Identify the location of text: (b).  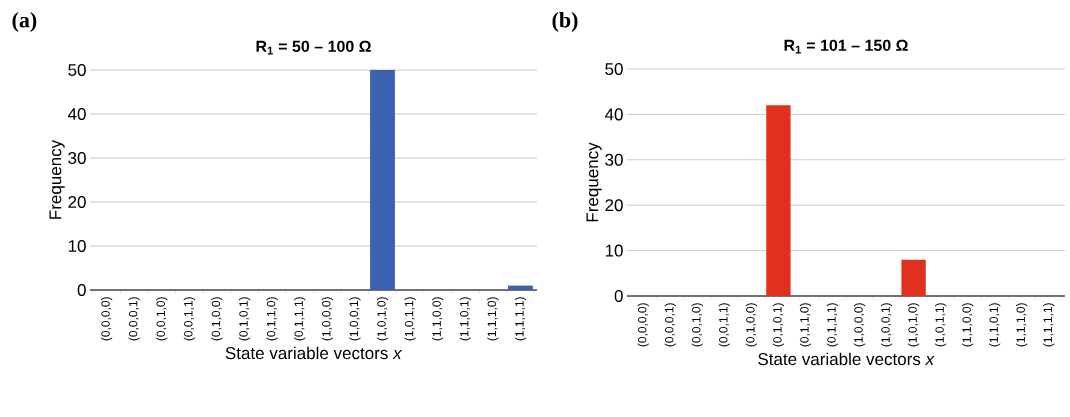
(565, 22).